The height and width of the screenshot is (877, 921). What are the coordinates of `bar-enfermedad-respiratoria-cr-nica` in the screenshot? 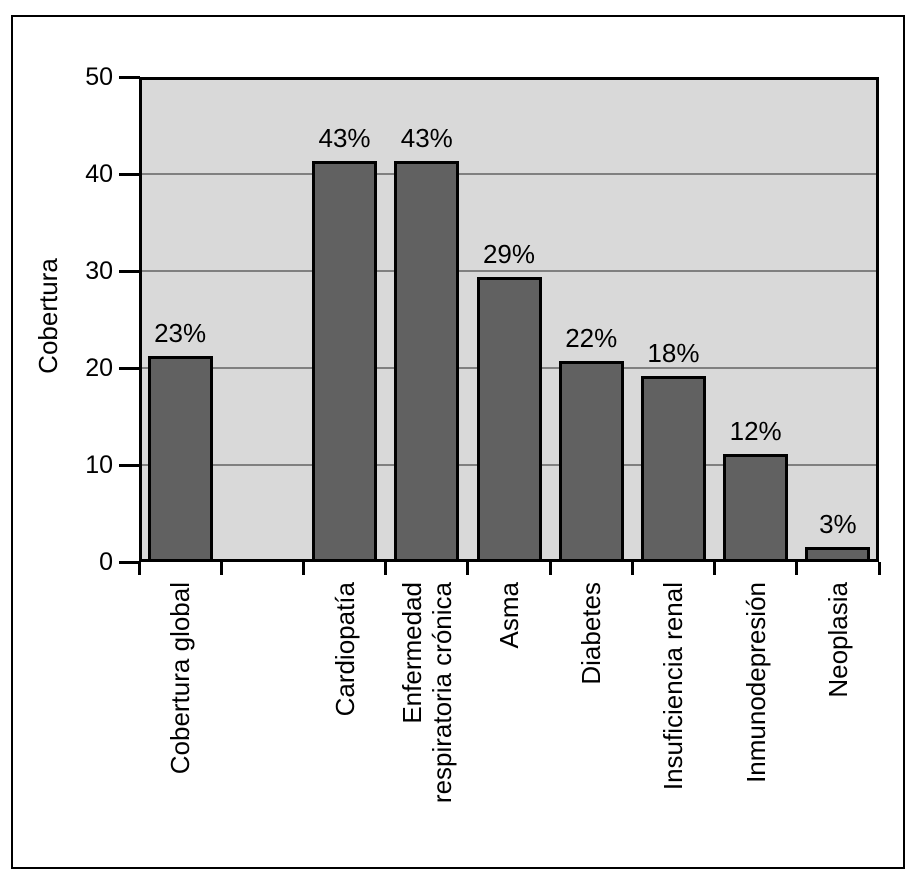 It's located at (427, 361).